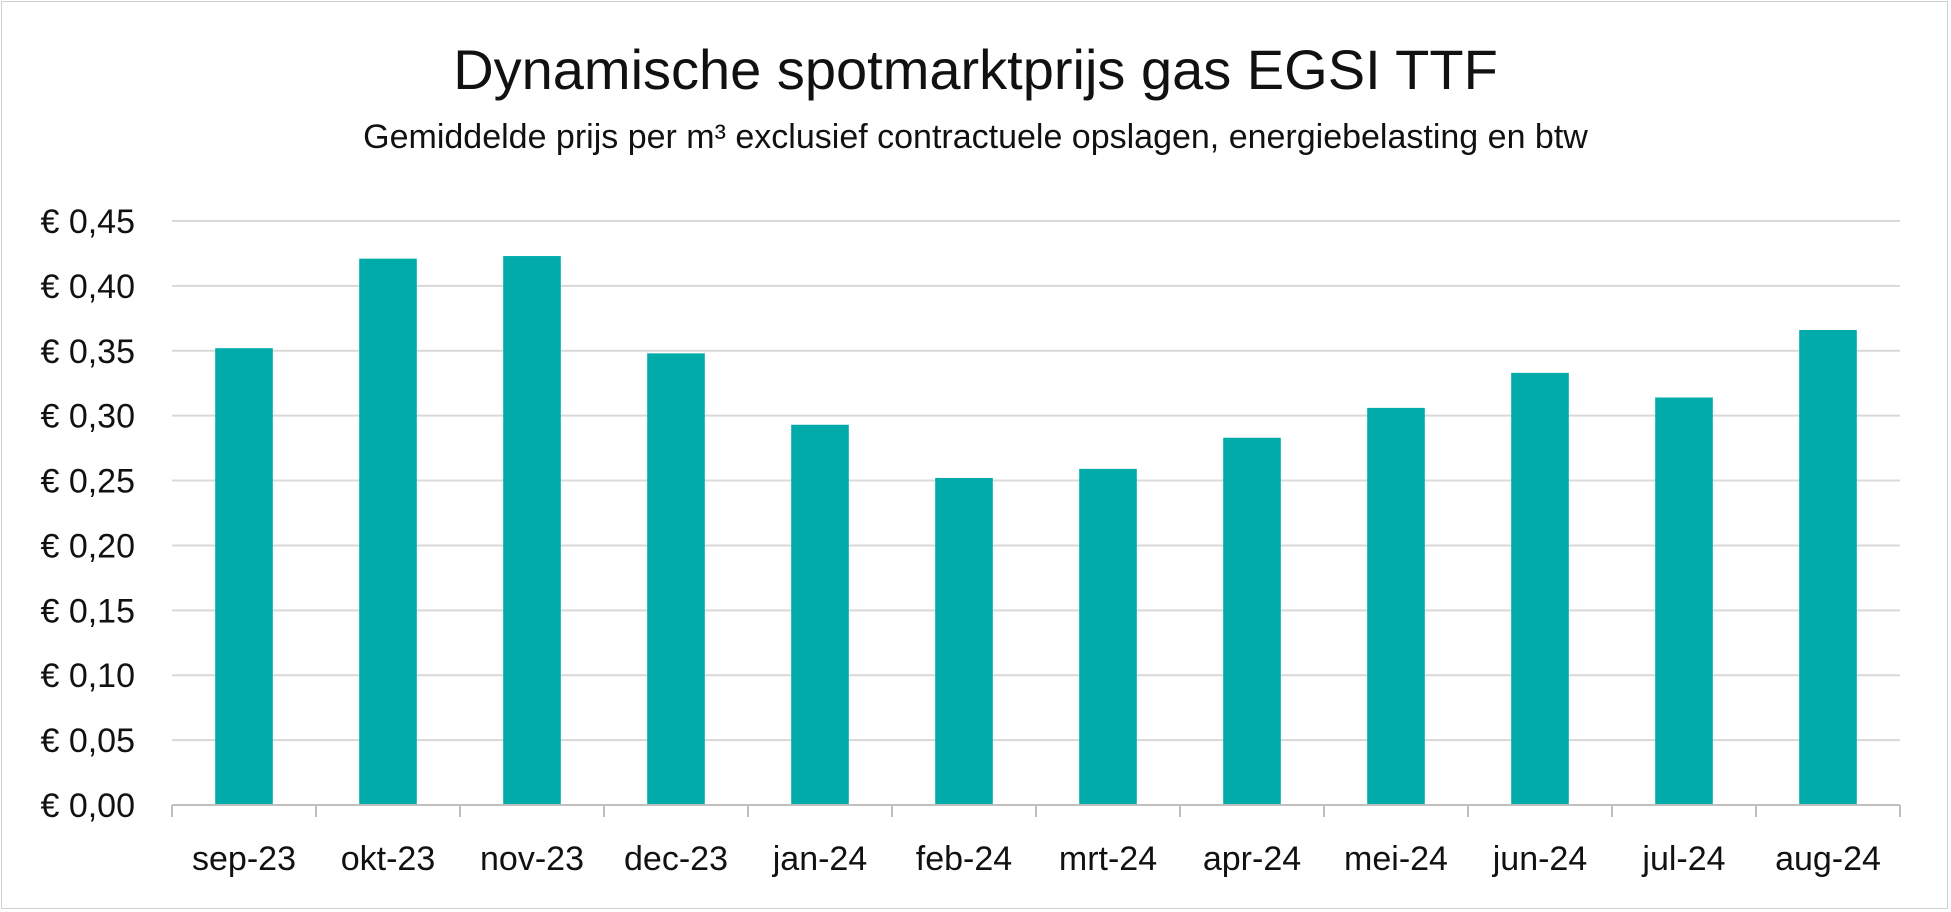 The image size is (1951, 912). Describe the element at coordinates (87, 287) in the screenshot. I see `y-tick-label: € 0,40` at that location.